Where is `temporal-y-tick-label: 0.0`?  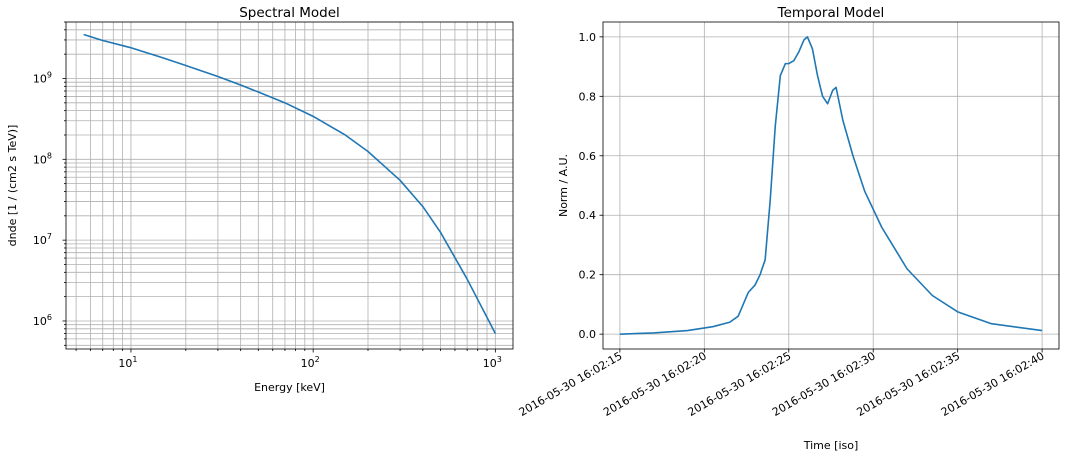 temporal-y-tick-label: 0.0 is located at coordinates (588, 334).